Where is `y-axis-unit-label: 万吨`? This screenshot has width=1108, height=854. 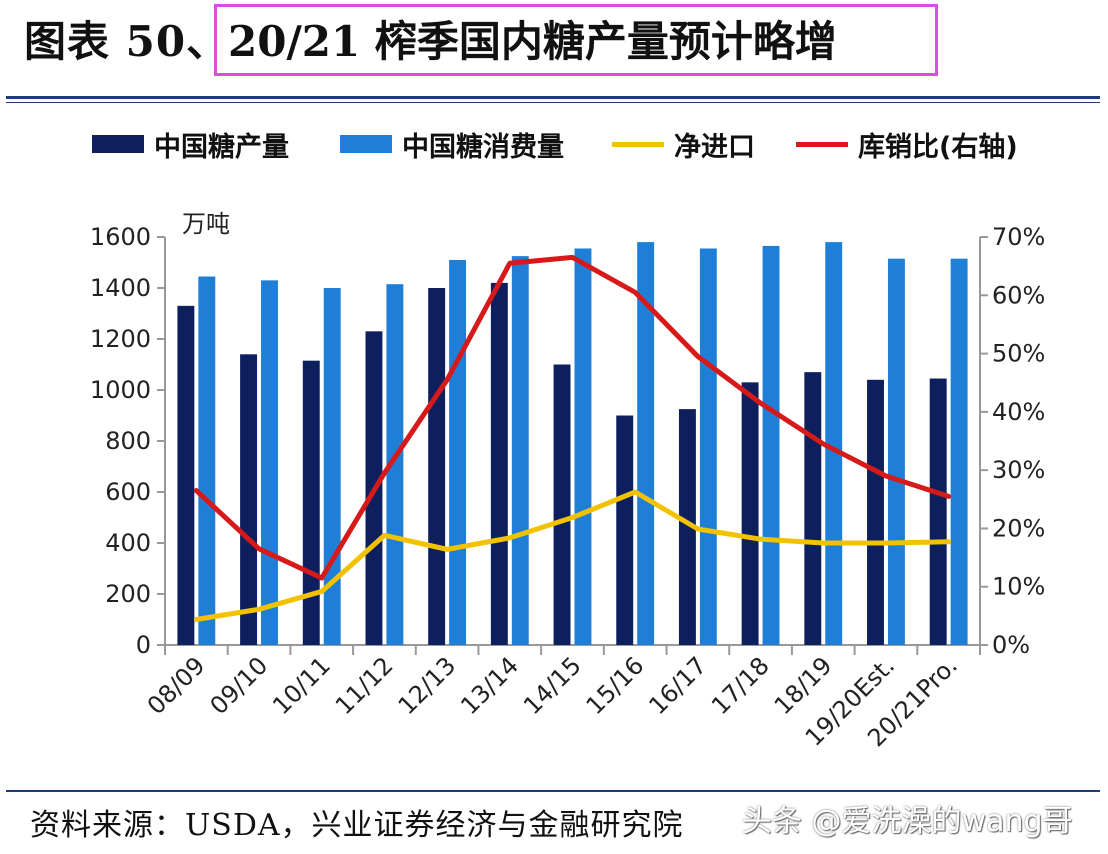 y-axis-unit-label: 万吨 is located at coordinates (206, 224).